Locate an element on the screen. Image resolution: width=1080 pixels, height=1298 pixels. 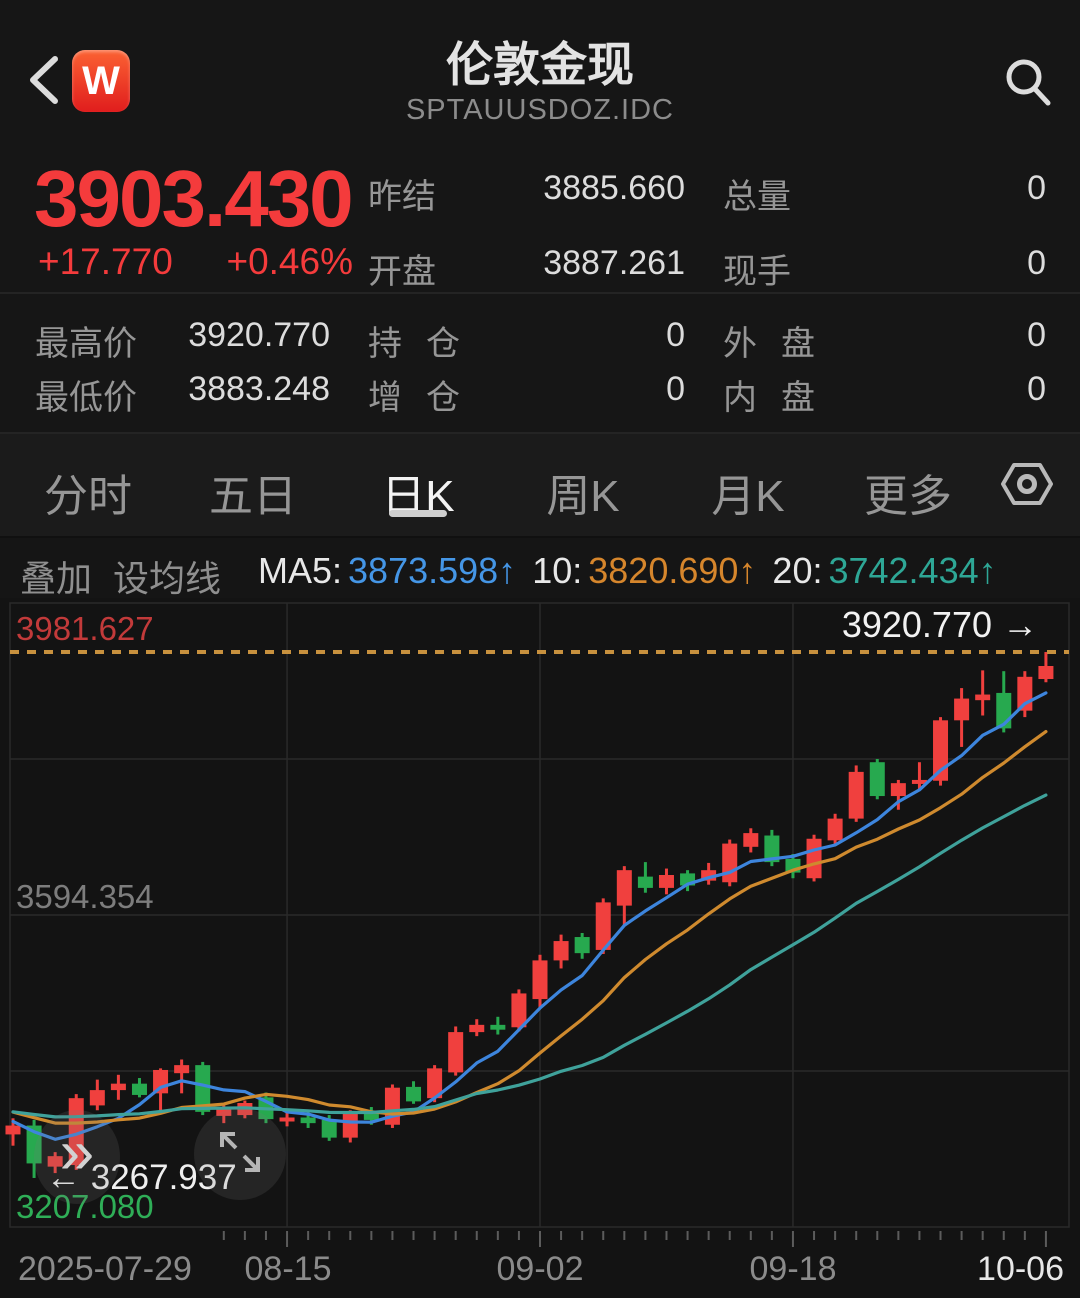
low-price-marker: ← 3267.937 is located at coordinates (141, 1177).